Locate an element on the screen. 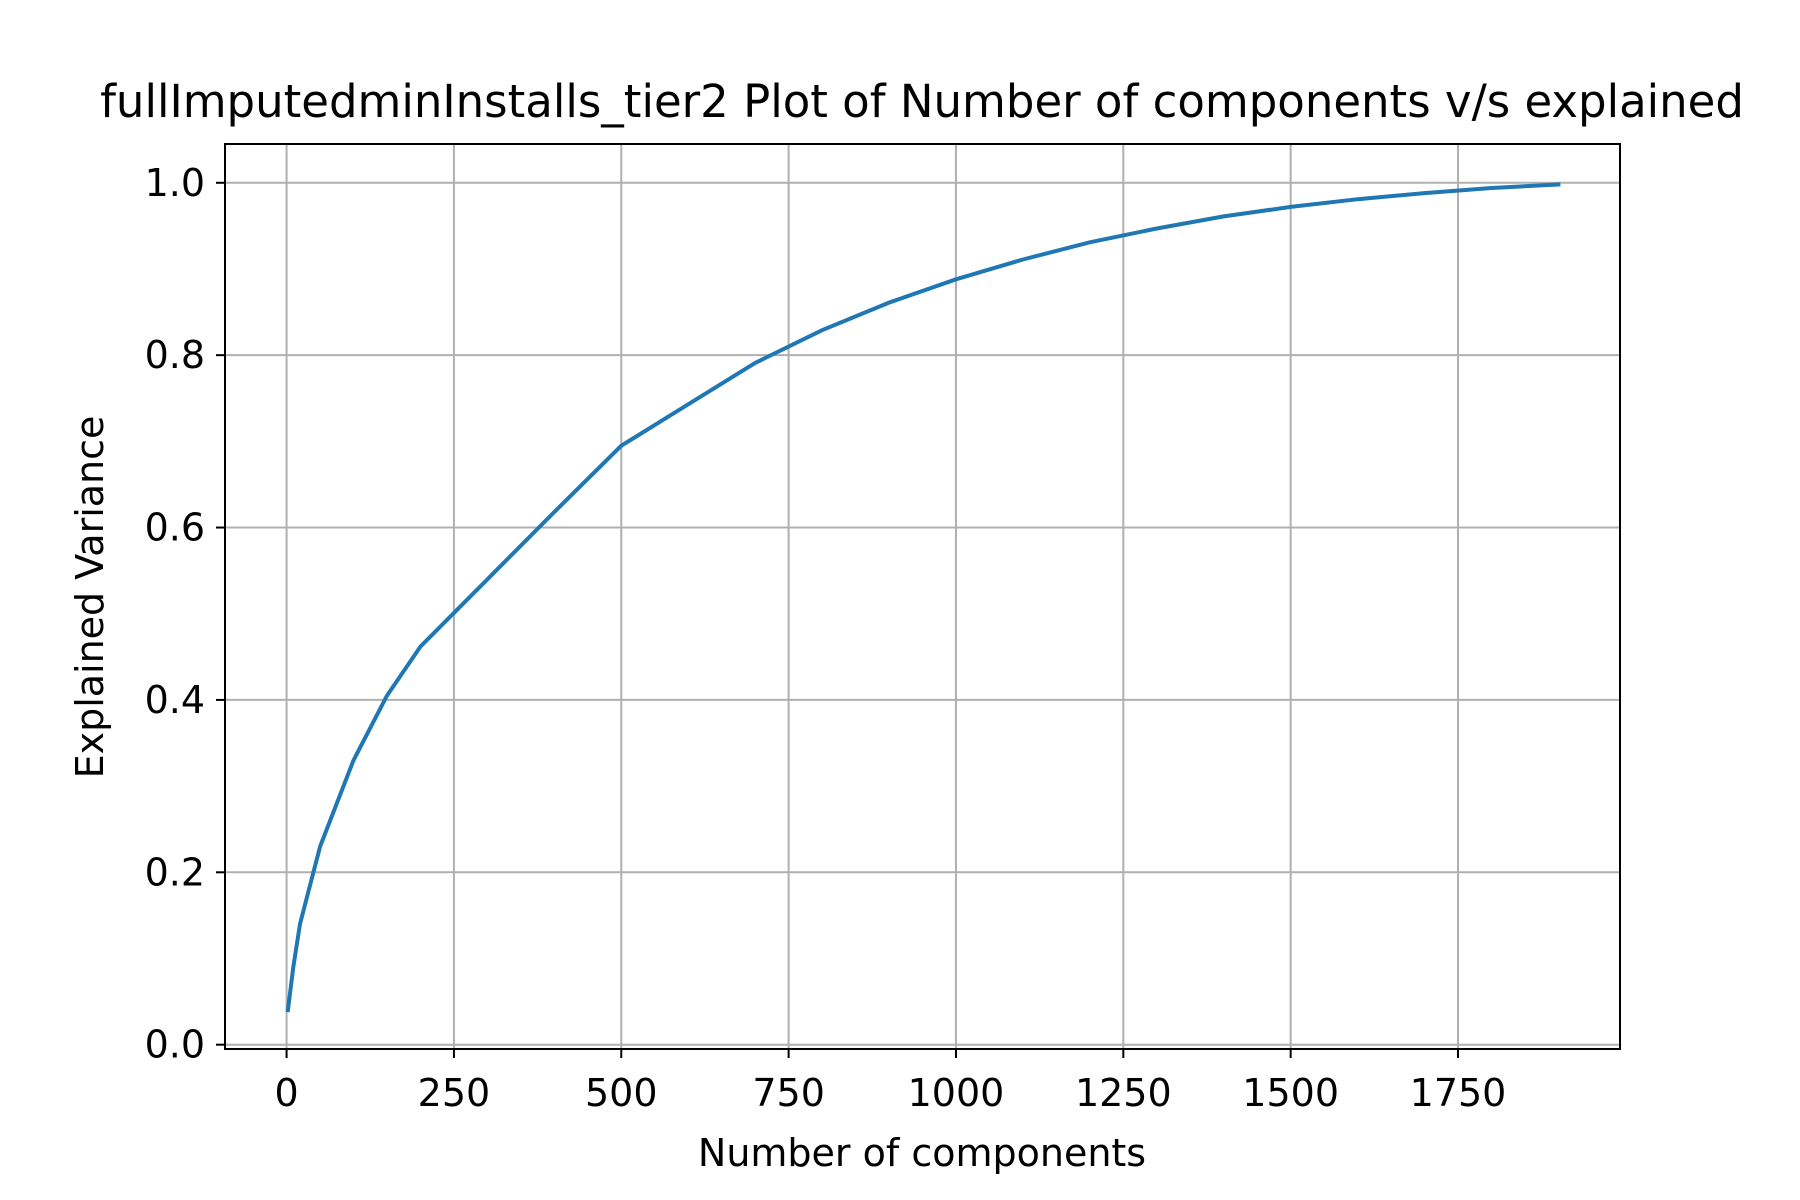  x-tick-label: 0 is located at coordinates (286, 1093).